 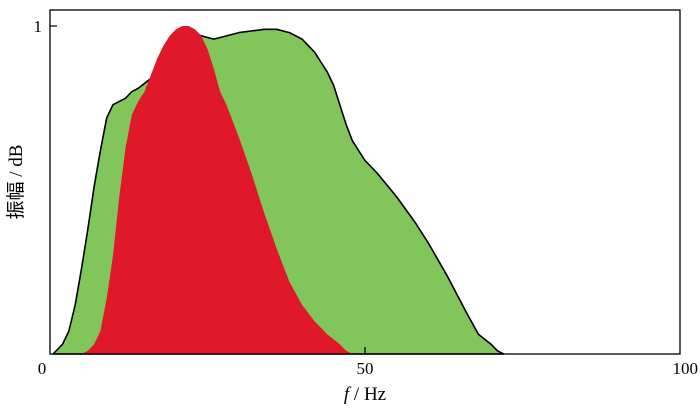 I want to click on x-tick-label: 100, so click(x=686, y=368).